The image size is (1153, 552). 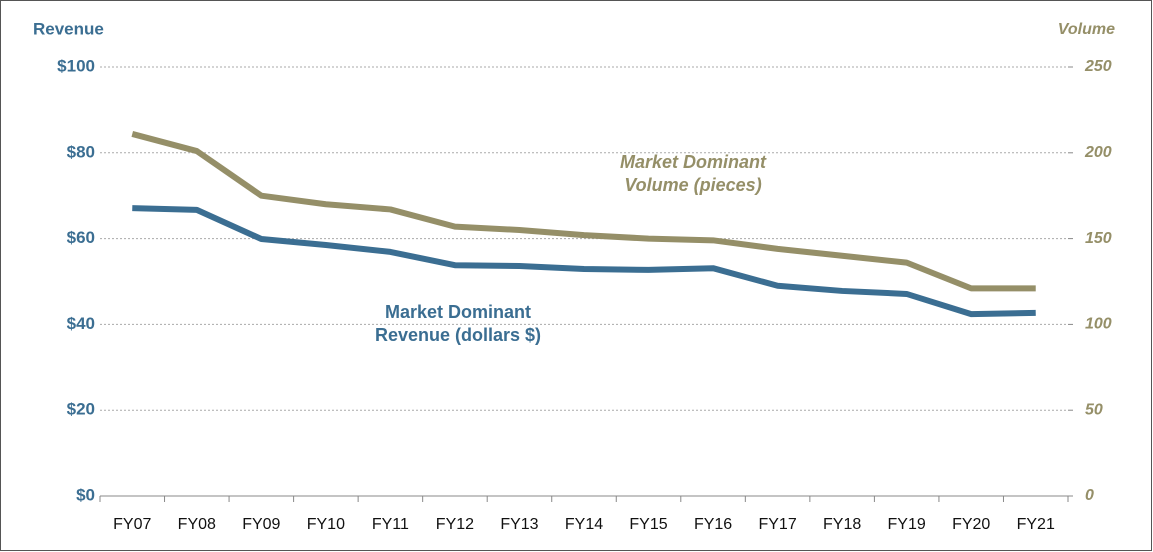 What do you see at coordinates (1098, 66) in the screenshot?
I see `y2-tick-label: 250` at bounding box center [1098, 66].